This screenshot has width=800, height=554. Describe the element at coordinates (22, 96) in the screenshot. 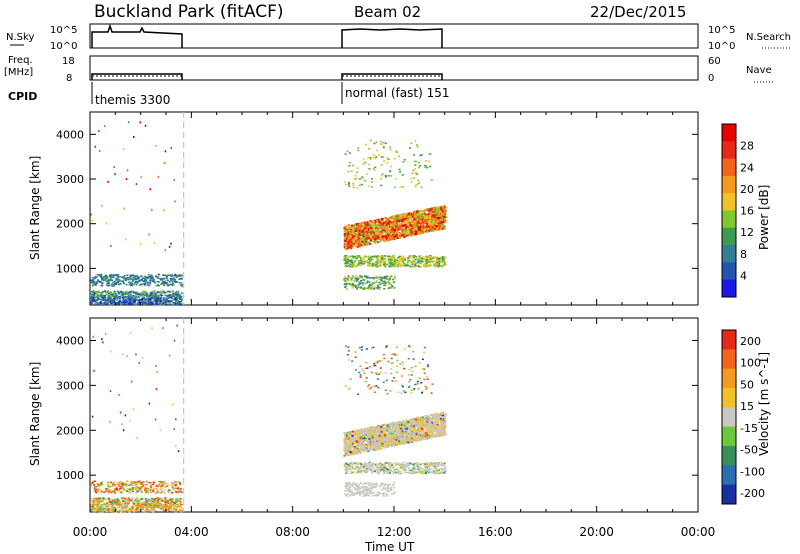

I see `cpid-label: CPID` at that location.